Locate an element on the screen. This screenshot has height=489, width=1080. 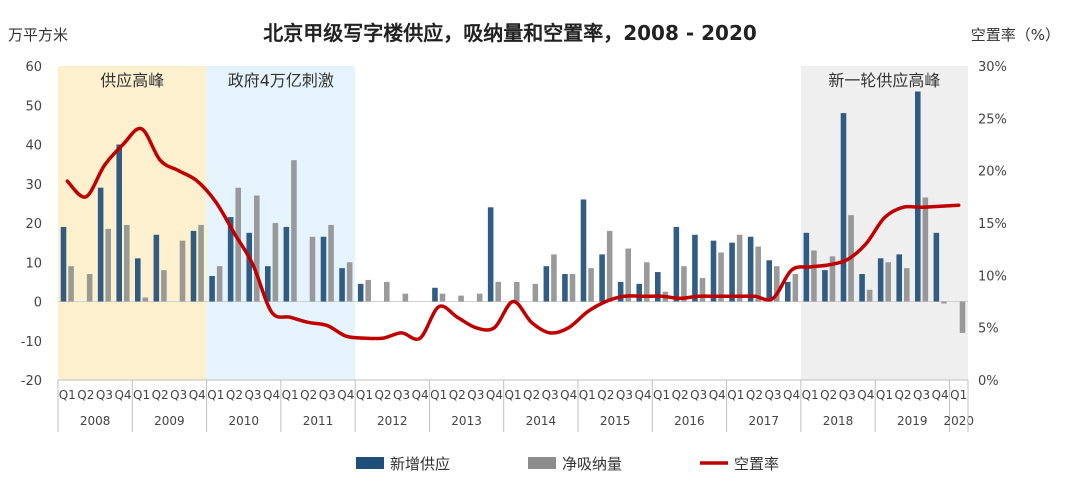
chart-title: 北京甲级写字楼供应，吸纳量和空置率，2008 - 2020 is located at coordinates (510, 33).